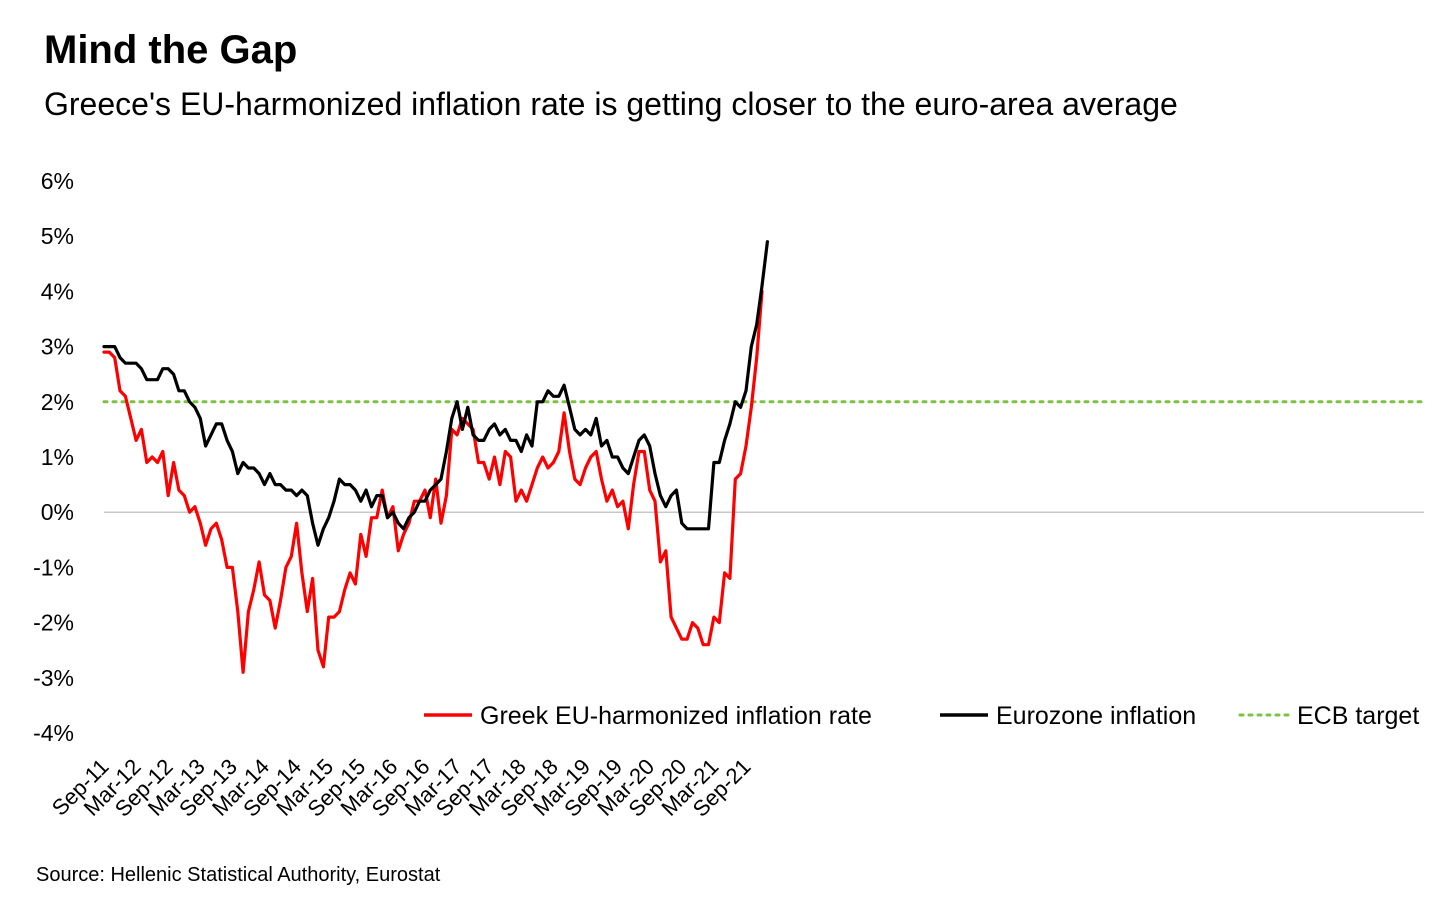  What do you see at coordinates (57, 512) in the screenshot?
I see `y-tick-label: 0%` at bounding box center [57, 512].